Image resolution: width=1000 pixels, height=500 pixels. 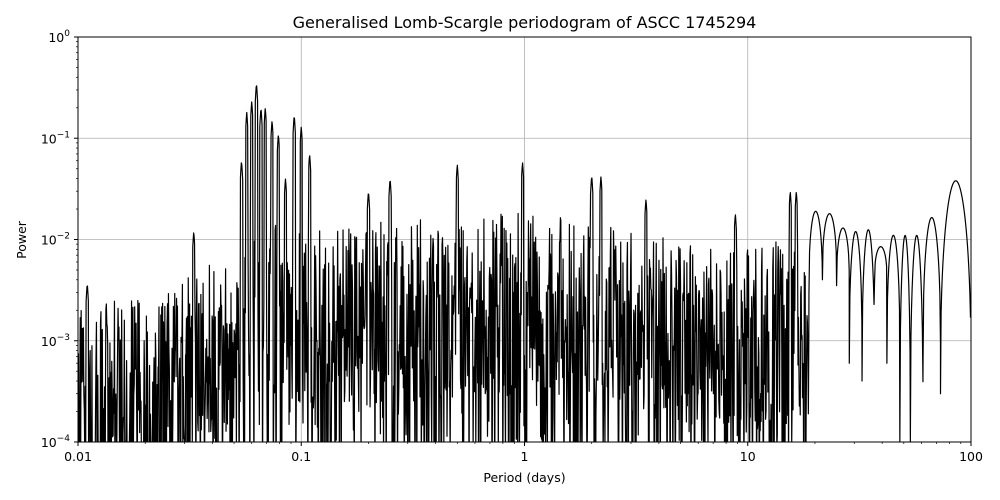 I want to click on y-axis-label: Power, so click(x=21, y=239).